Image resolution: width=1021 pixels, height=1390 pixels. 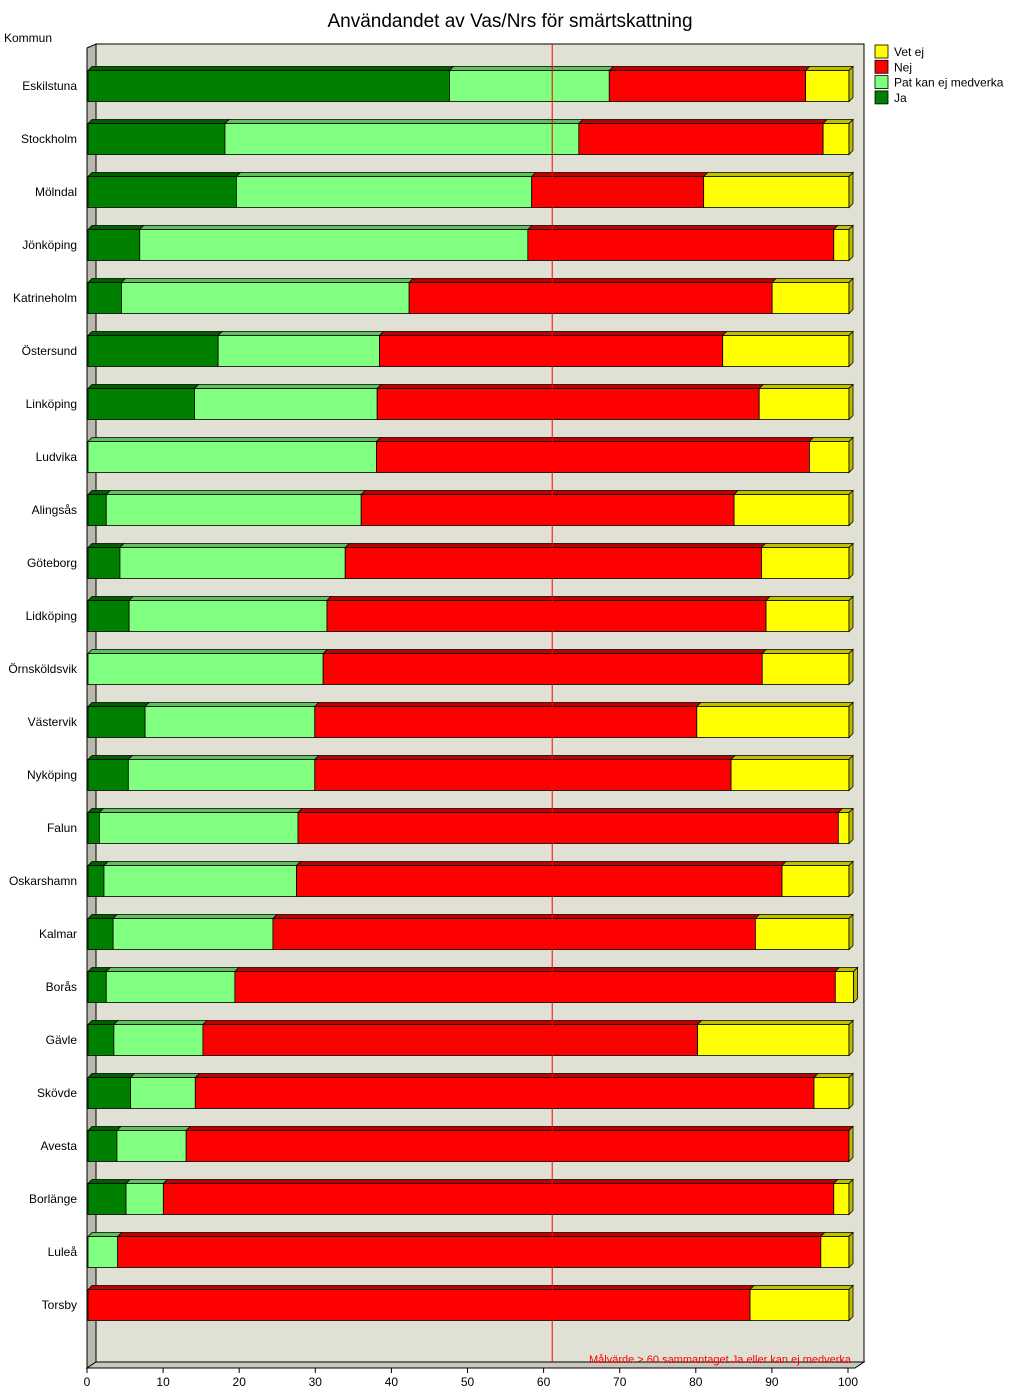 I want to click on category-label: Skövde, so click(x=57, y=1093).